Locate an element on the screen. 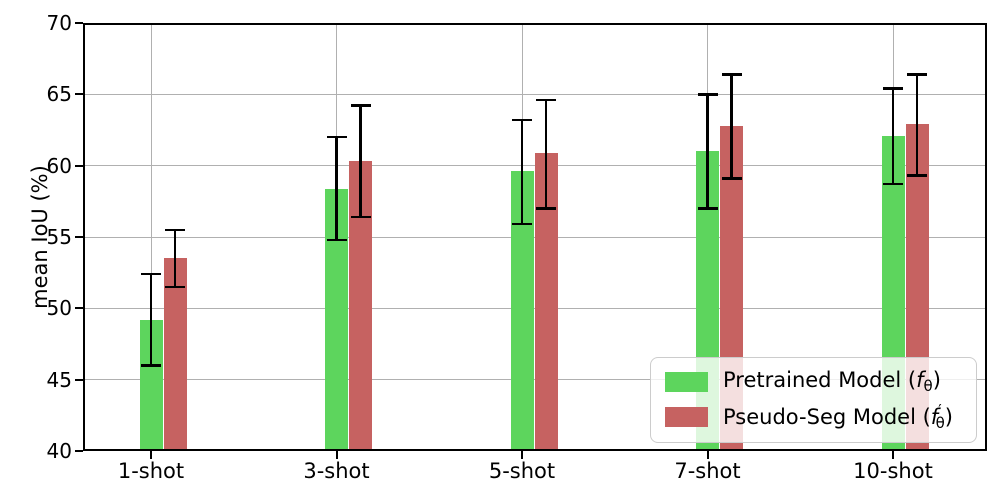 This screenshot has height=500, width=1000. legend-label-pretrained: Pretrained Model (fθ) is located at coordinates (832, 381).